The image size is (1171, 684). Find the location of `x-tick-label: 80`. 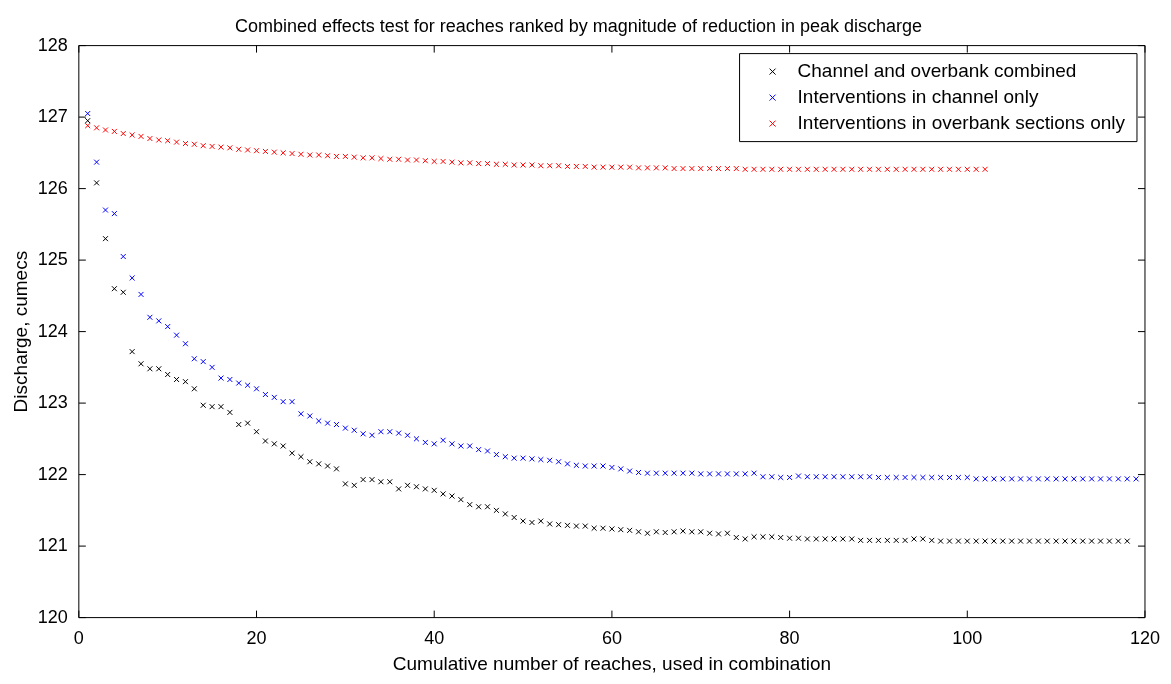

x-tick-label: 80 is located at coordinates (789, 638).